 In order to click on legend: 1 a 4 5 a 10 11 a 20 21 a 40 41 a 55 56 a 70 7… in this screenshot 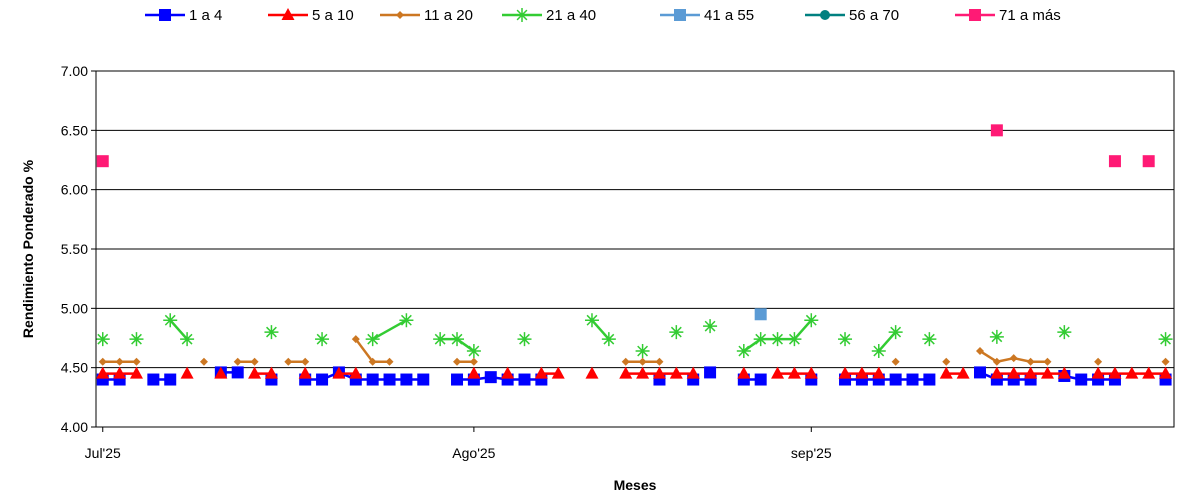, I will do `click(603, 15)`.